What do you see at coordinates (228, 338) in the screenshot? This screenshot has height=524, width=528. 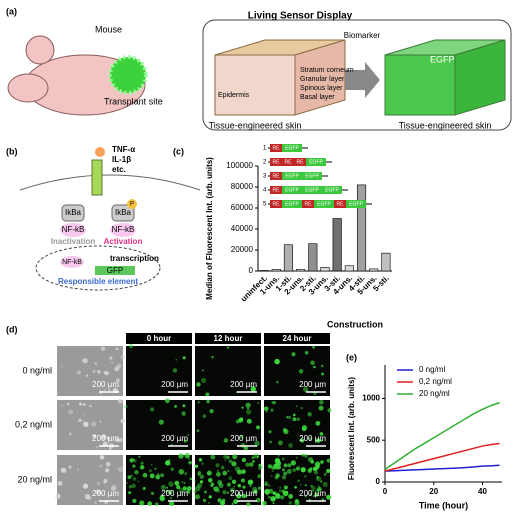 I see `column-label: 12 hour` at bounding box center [228, 338].